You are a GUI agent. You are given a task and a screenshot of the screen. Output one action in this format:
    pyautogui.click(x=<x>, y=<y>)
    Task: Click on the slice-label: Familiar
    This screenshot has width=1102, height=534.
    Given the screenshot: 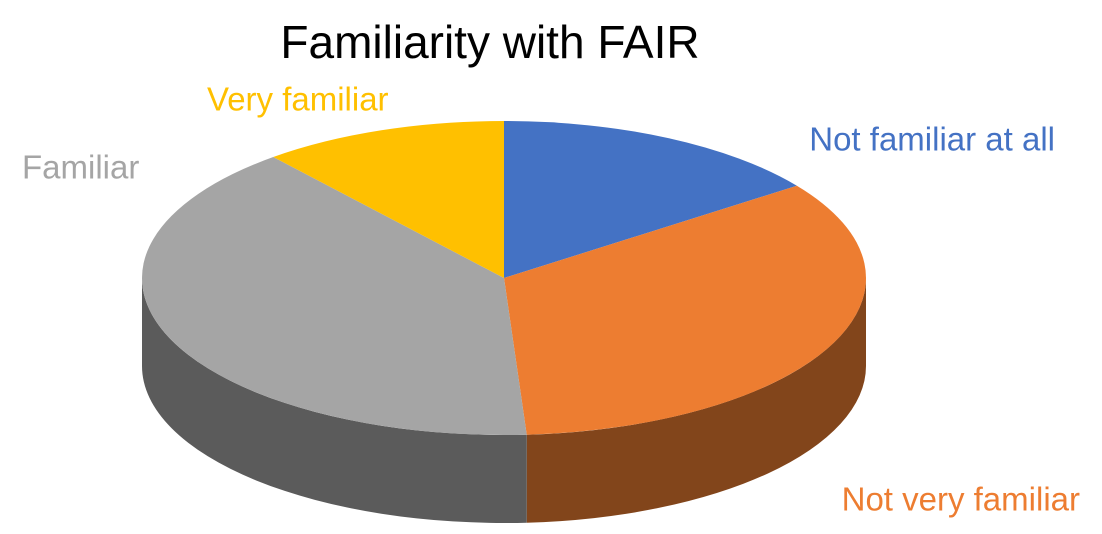 What is the action you would take?
    pyautogui.click(x=80, y=167)
    